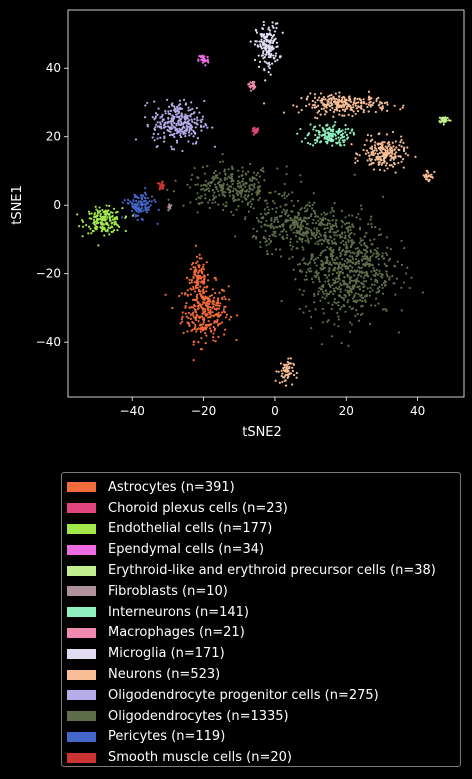  What do you see at coordinates (261, 633) in the screenshot?
I see `legend-item: Macrophages (n=21)` at bounding box center [261, 633].